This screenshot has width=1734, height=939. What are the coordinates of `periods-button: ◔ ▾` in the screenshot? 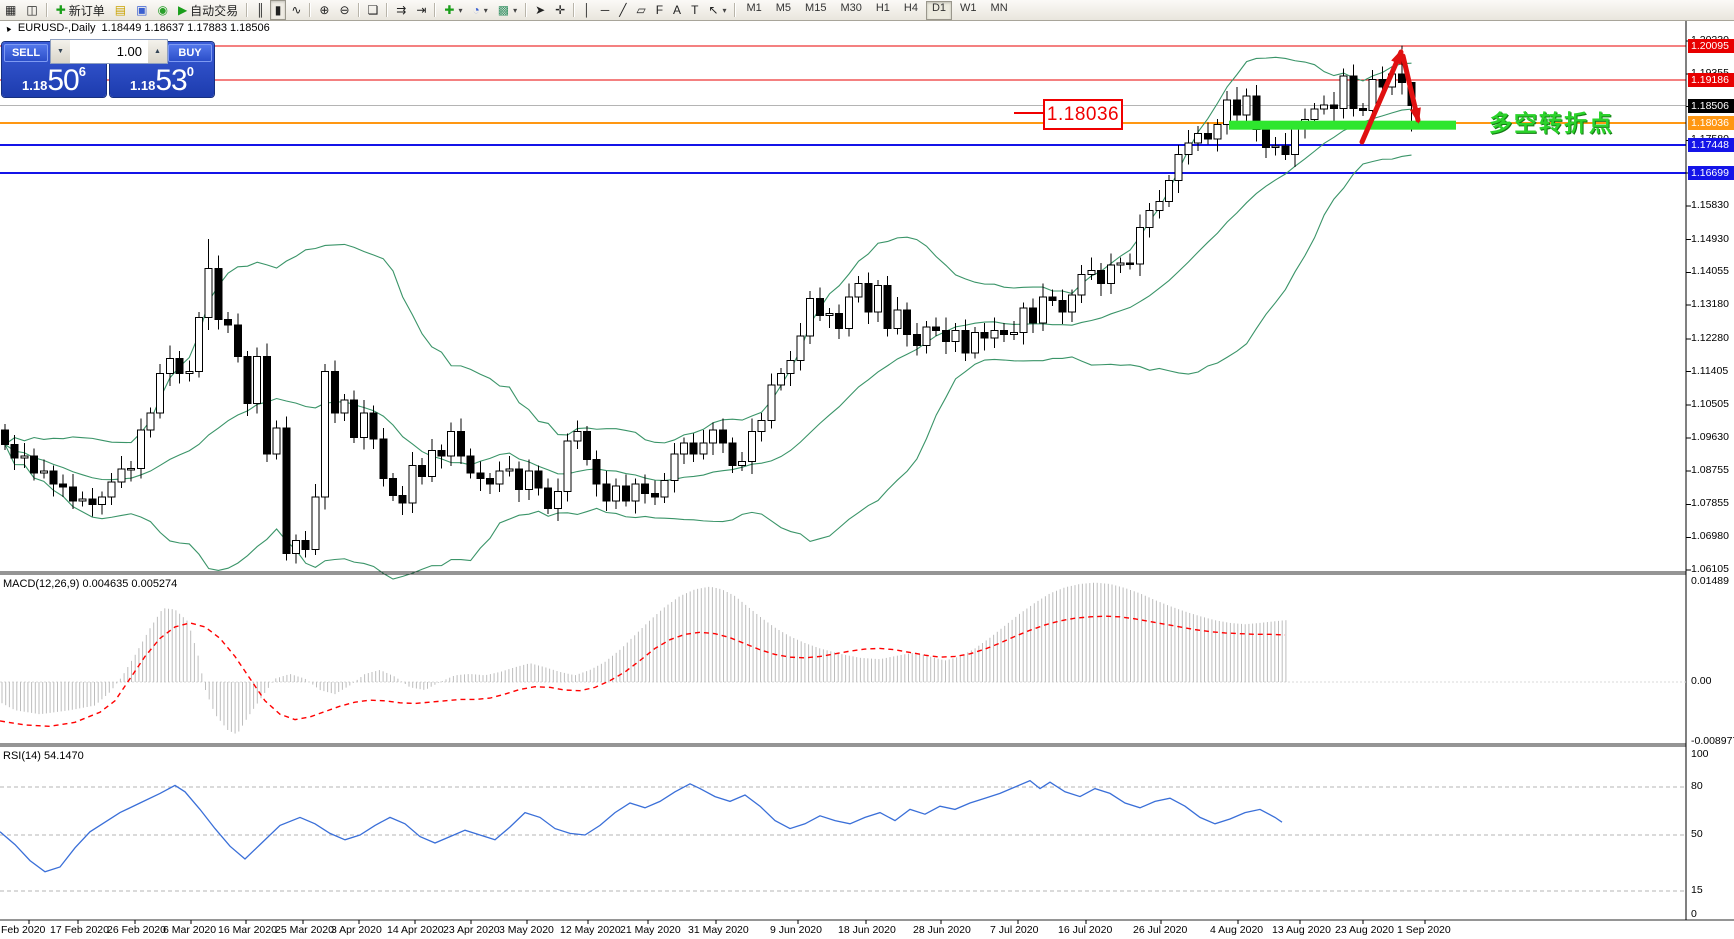 It's located at (479, 10).